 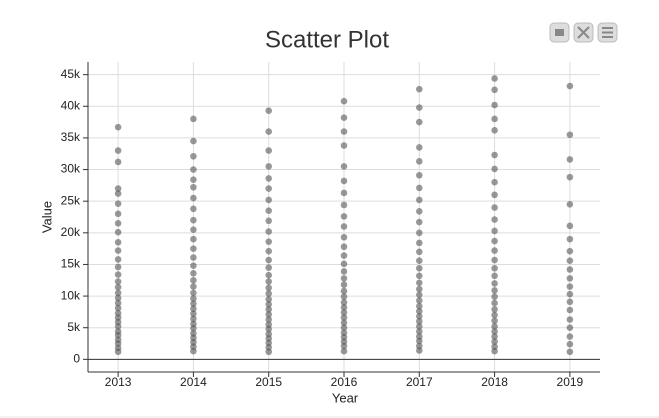 I want to click on fullscreen-icon, so click(x=583, y=32).